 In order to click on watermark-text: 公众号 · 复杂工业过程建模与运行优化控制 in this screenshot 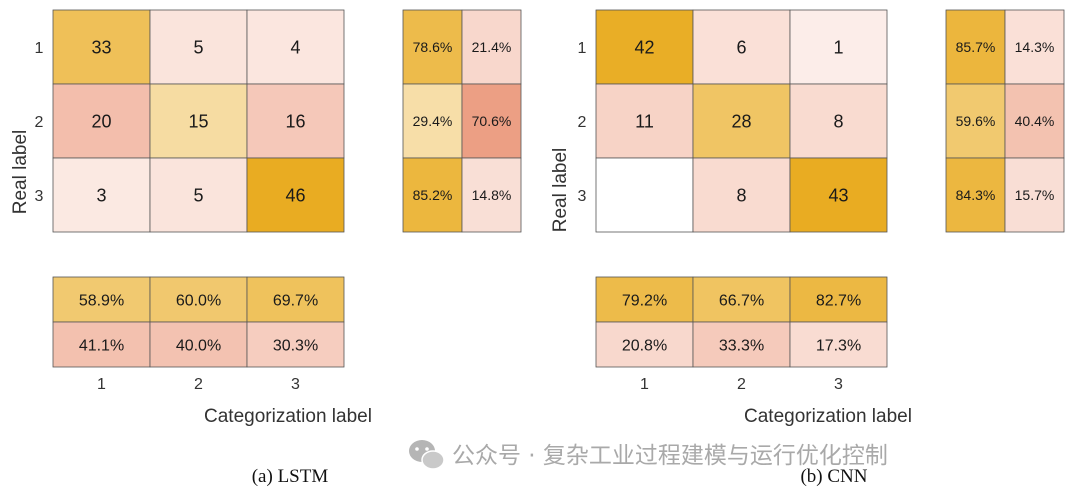, I will do `click(670, 456)`.